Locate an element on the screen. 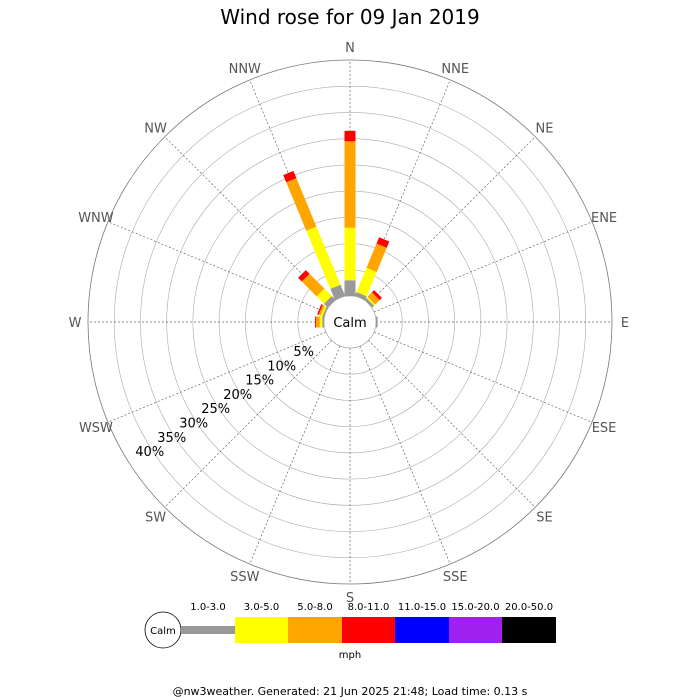 The image size is (700, 700). dir-label-w: W is located at coordinates (75, 323).